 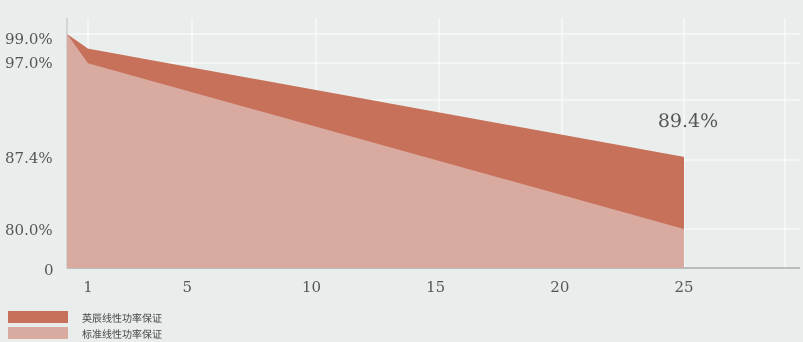 What do you see at coordinates (38, 333) in the screenshot?
I see `legend-swatch-standard` at bounding box center [38, 333].